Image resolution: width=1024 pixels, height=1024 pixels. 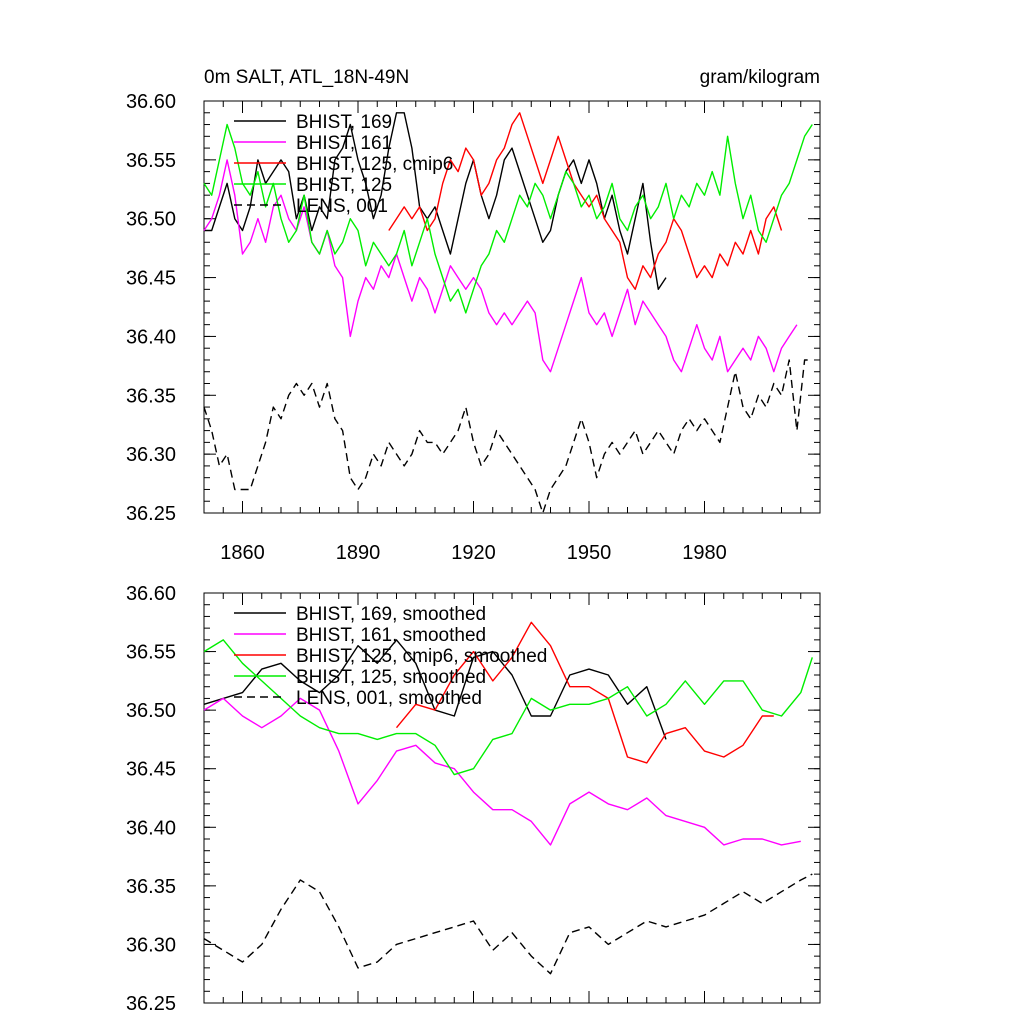 What do you see at coordinates (344, 185) in the screenshot?
I see `legend-label: BHIST, 125` at bounding box center [344, 185].